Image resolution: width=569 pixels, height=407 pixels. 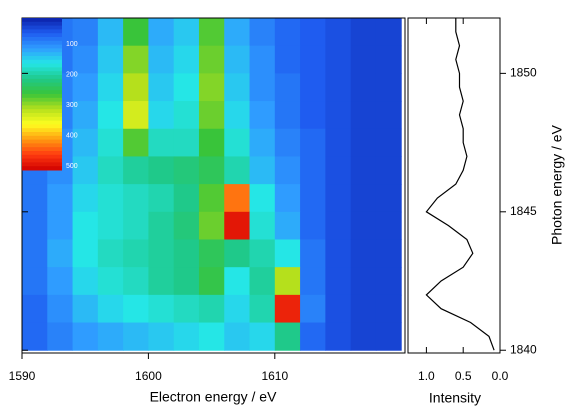 What do you see at coordinates (214, 397) in the screenshot?
I see `x-axis-label: Electron energy / eV` at bounding box center [214, 397].